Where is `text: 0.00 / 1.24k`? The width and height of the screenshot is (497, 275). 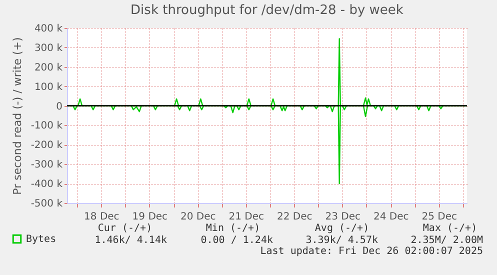 text: 0.00 / 1.24k is located at coordinates (236, 240).